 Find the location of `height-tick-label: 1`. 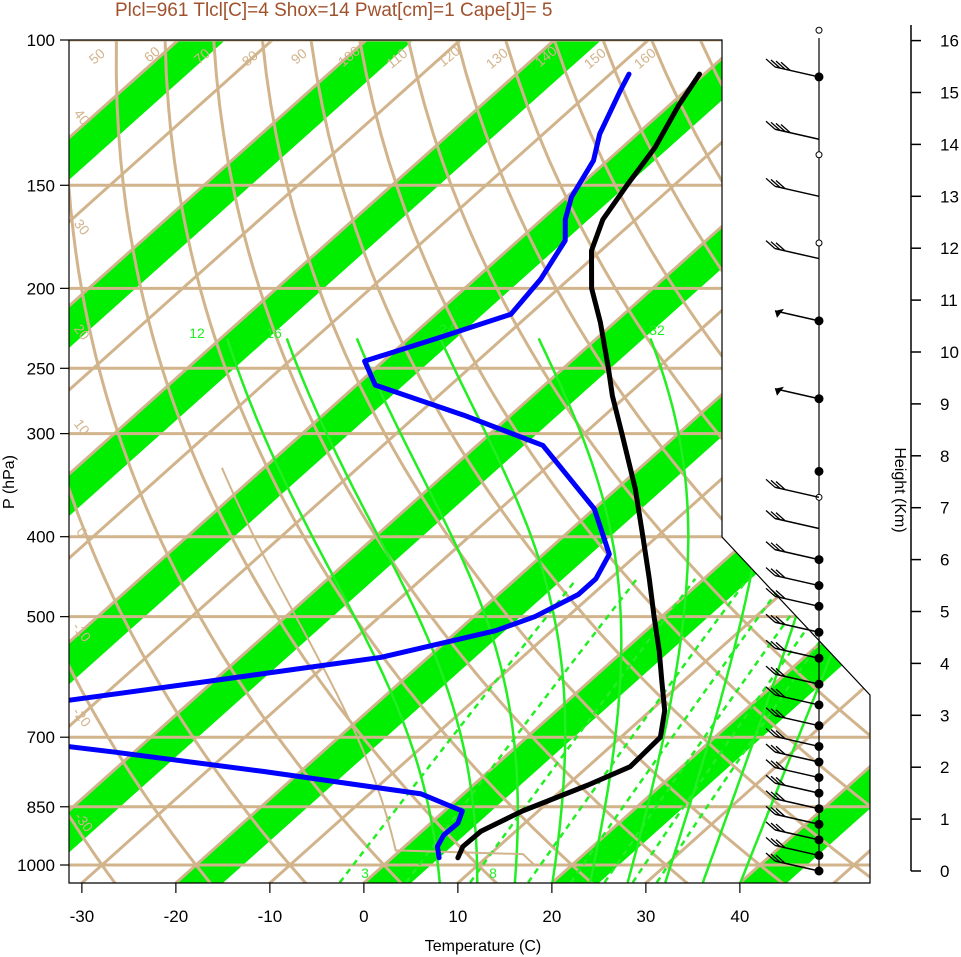

height-tick-label: 1 is located at coordinates (944, 819).